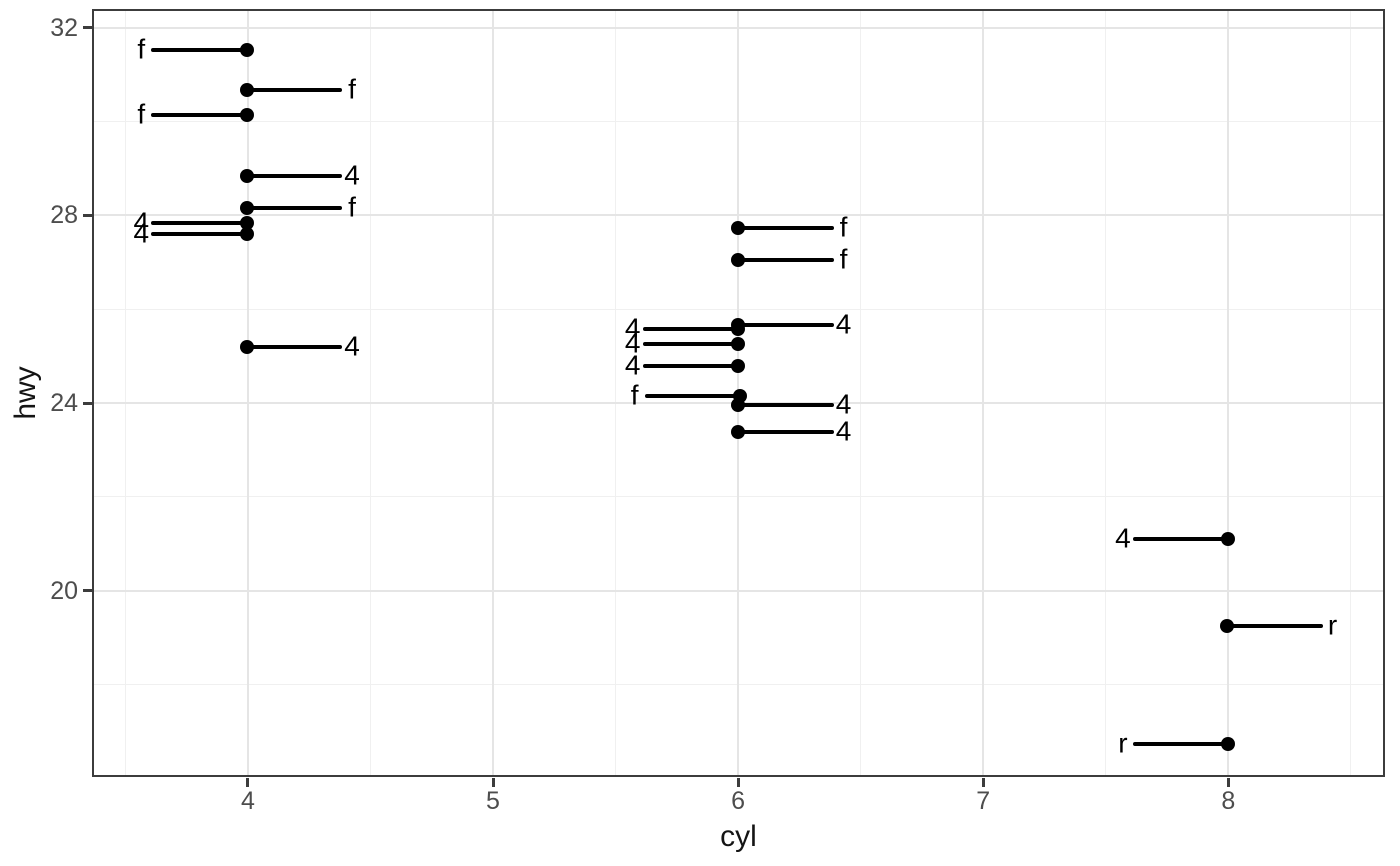  Describe the element at coordinates (25, 393) in the screenshot. I see `y-axis-title: hwy` at that location.